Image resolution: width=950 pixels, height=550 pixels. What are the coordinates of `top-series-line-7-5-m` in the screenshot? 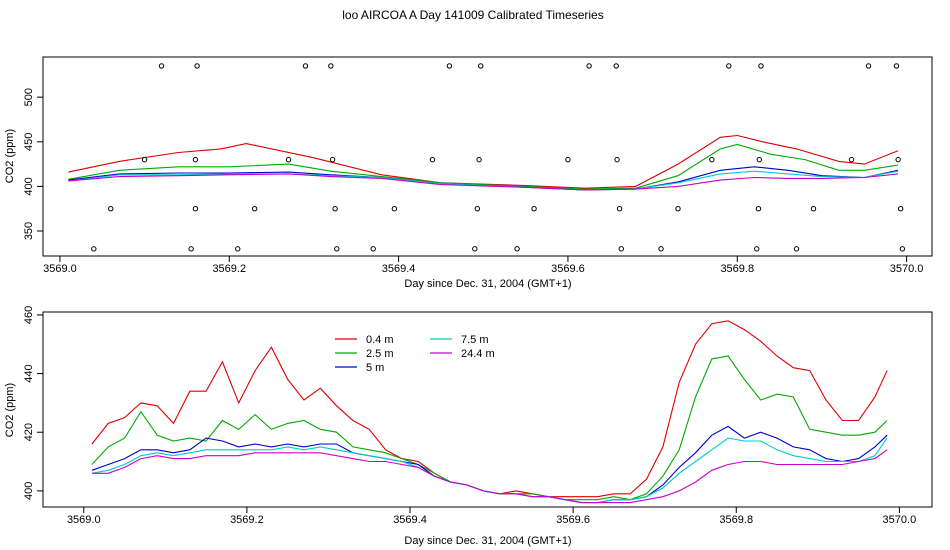 It's located at (483, 180).